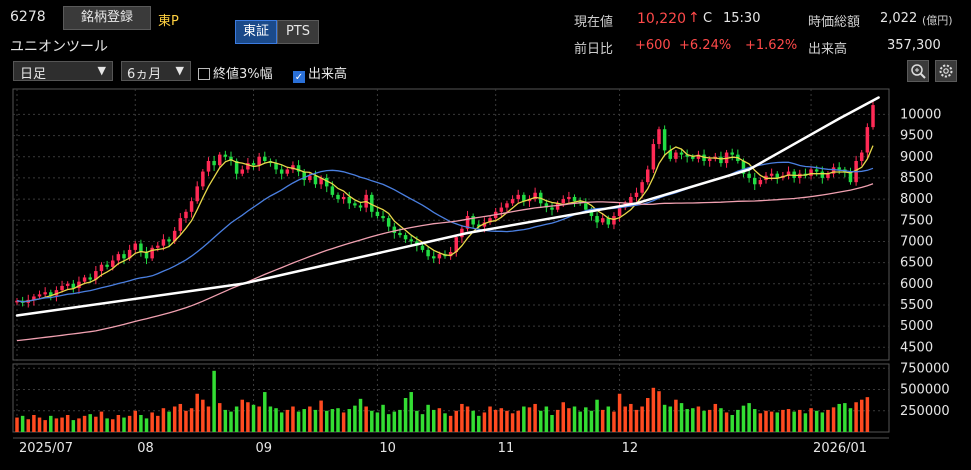 This screenshot has width=971, height=470. Describe the element at coordinates (916, 178) in the screenshot. I see `price-tick-label: 8500` at that location.